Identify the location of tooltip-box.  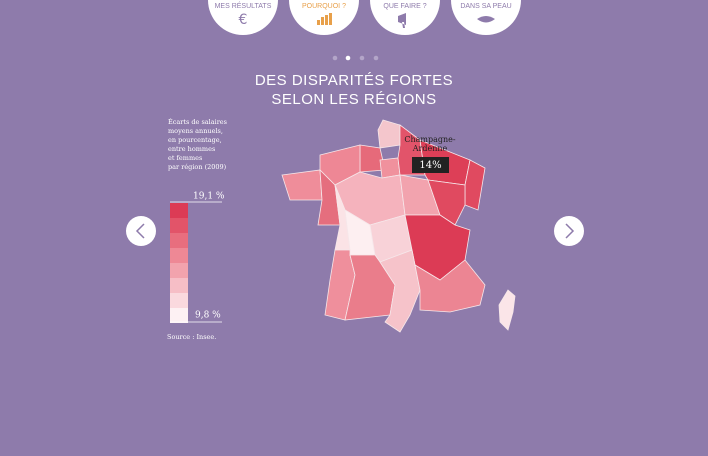
(430, 165).